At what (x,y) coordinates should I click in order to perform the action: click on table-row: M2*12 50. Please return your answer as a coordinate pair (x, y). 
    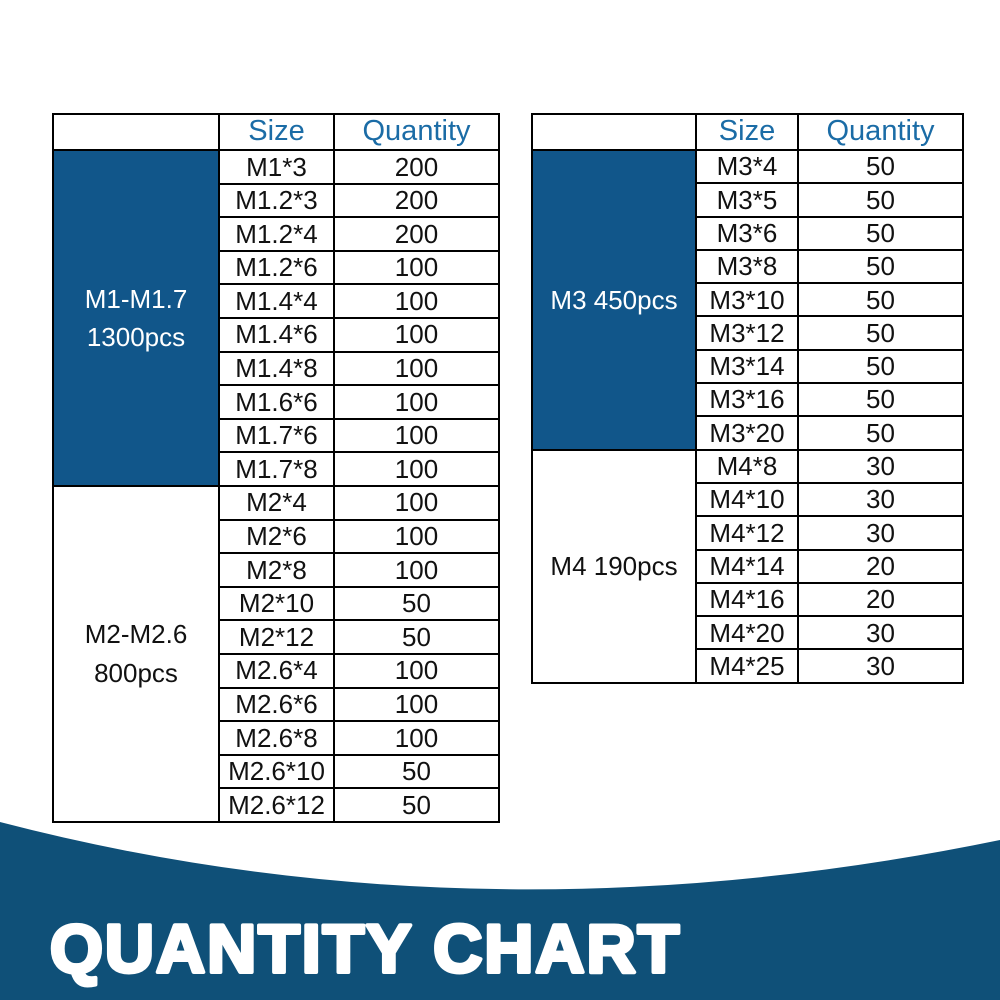
    Looking at the image, I should click on (276, 637).